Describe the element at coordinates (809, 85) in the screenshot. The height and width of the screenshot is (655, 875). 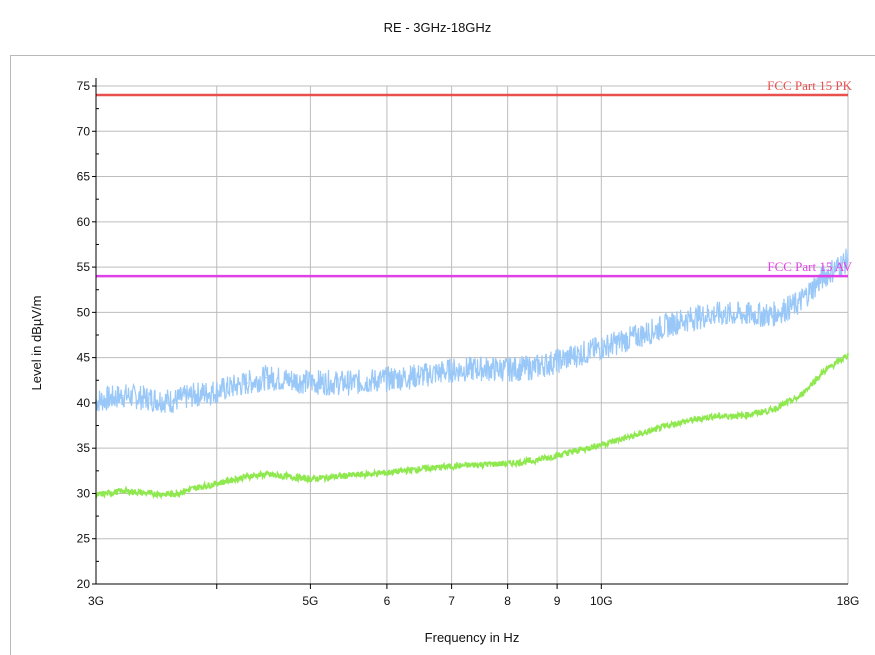
I see `limit-label-1: FCC Part 15 PK` at that location.